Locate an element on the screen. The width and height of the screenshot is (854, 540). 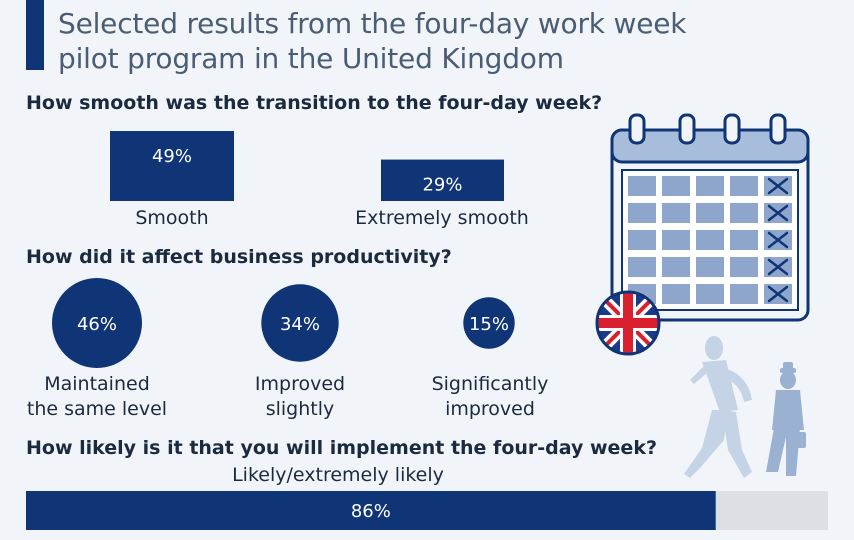
bubble-value-label: 46% is located at coordinates (97, 324).